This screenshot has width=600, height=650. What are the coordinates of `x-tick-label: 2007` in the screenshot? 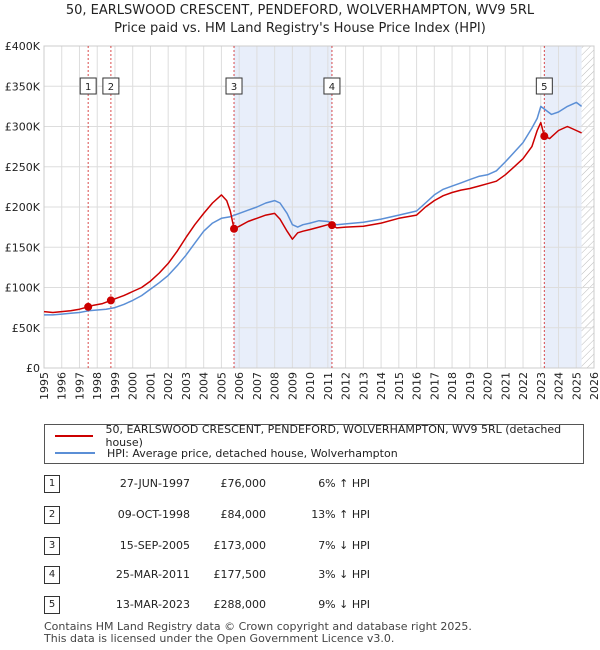 It's located at (257, 386).